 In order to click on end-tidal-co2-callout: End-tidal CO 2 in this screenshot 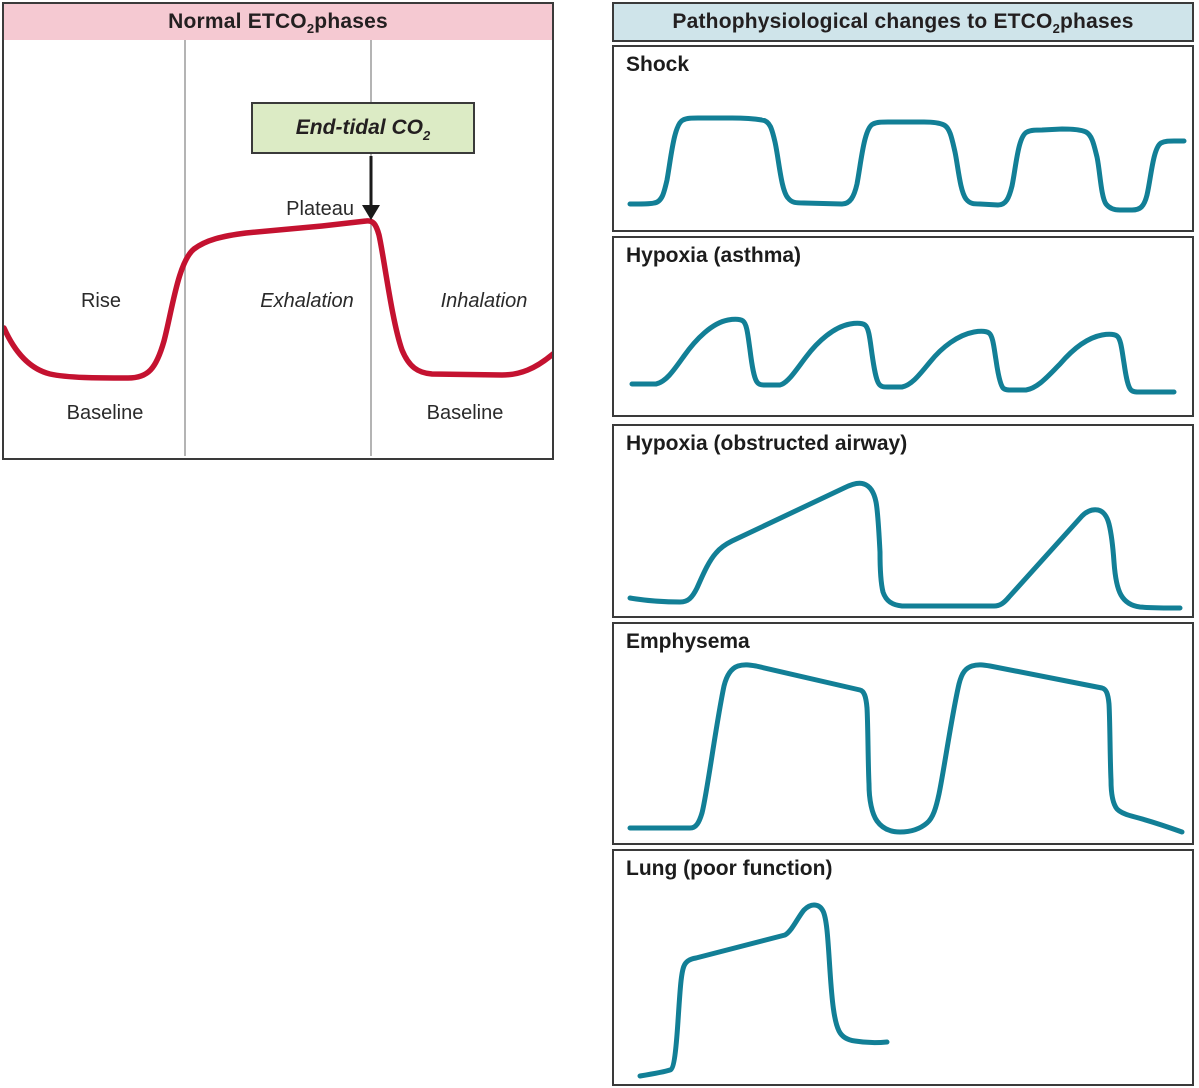, I will do `click(363, 128)`.